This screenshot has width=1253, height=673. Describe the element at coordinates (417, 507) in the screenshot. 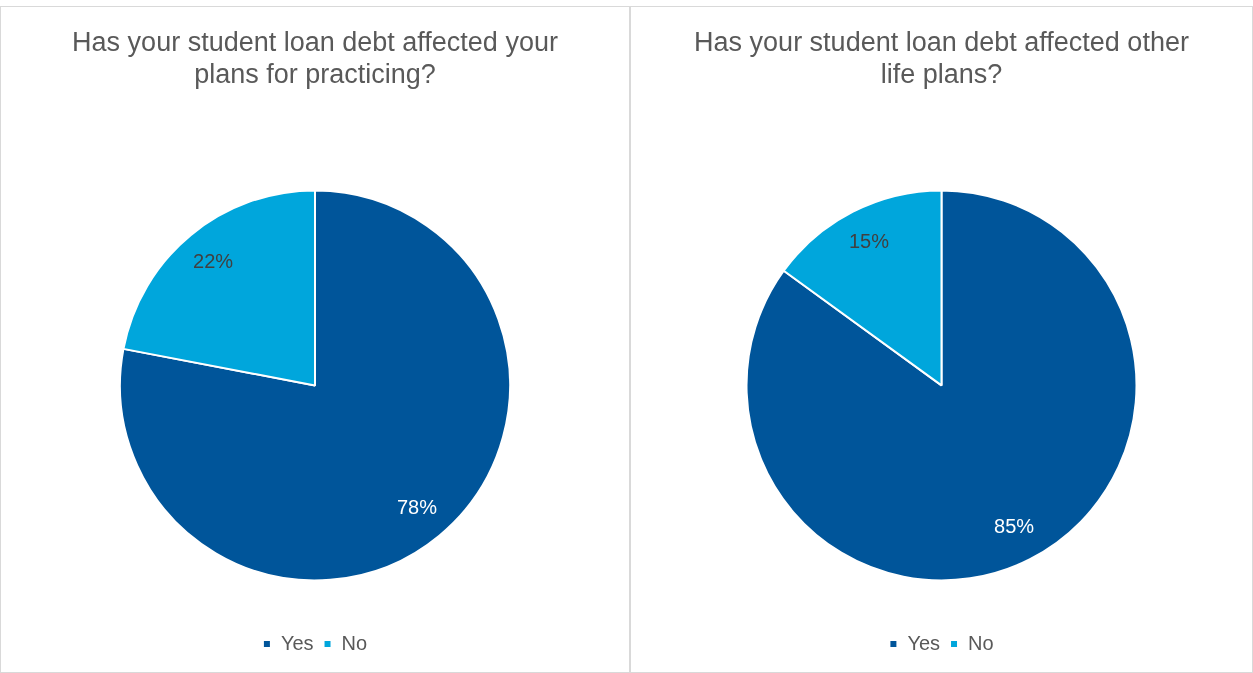

I see `data-label: 78%` at that location.